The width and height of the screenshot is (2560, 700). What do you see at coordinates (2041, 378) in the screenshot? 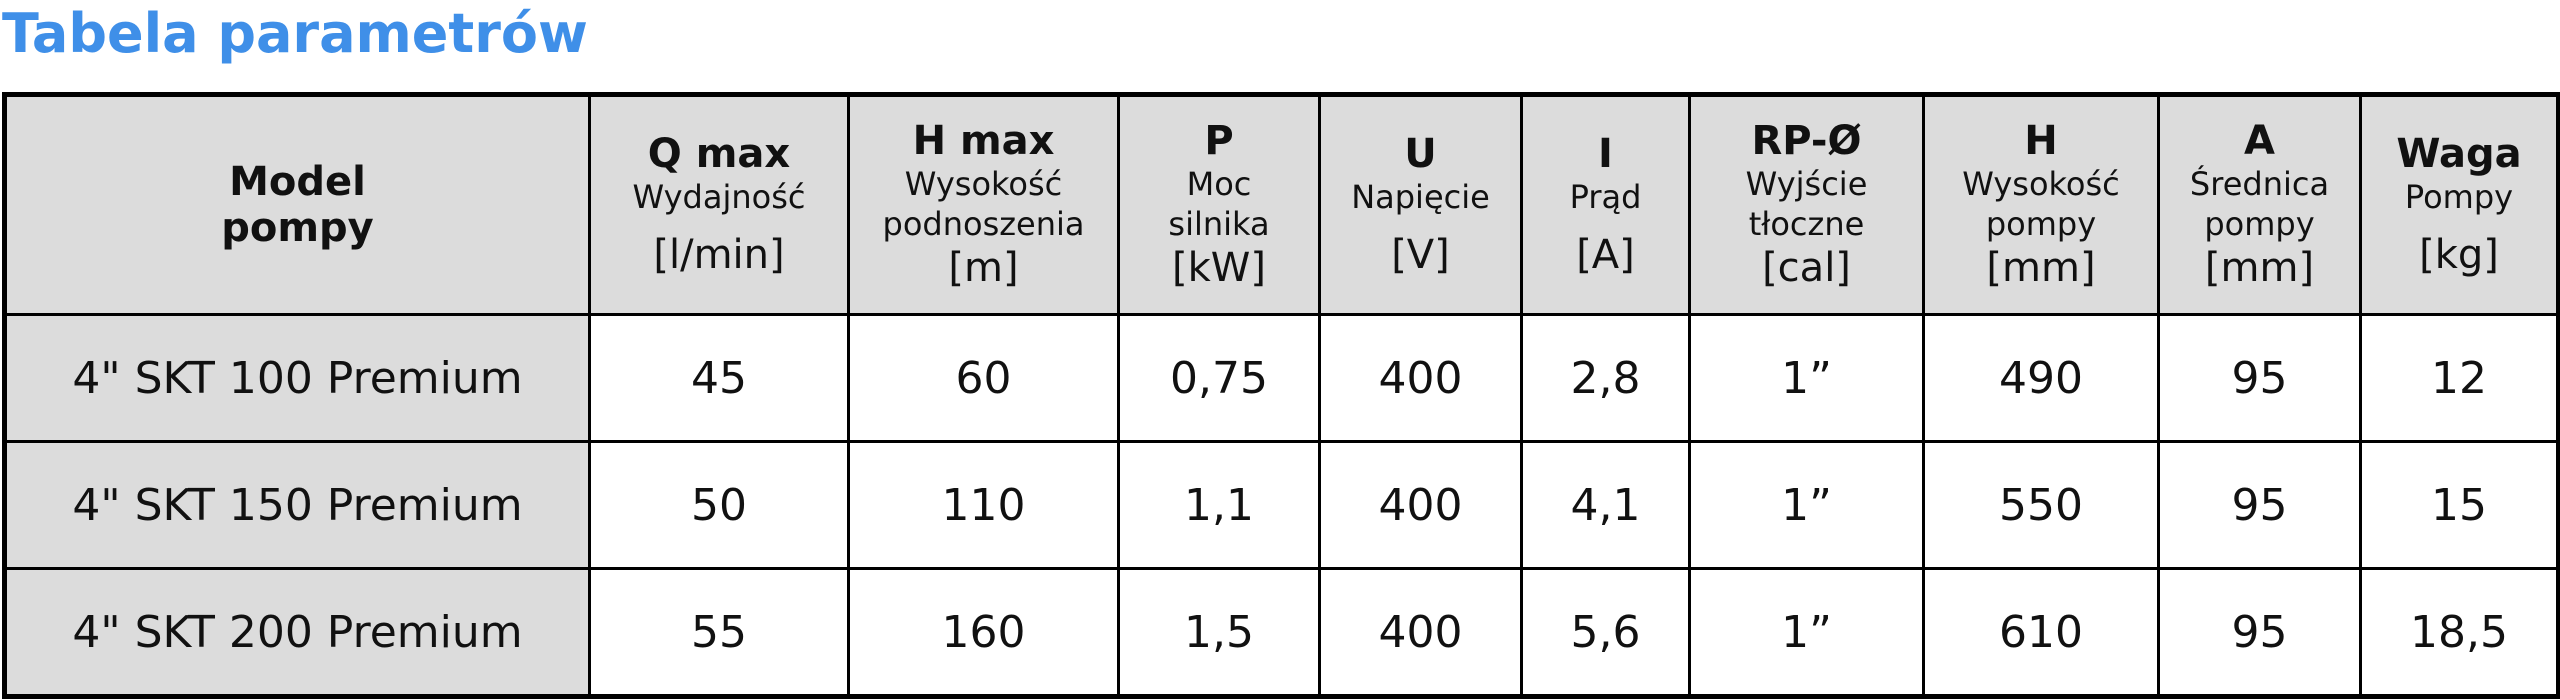
I see `value-cell: 490` at bounding box center [2041, 378].